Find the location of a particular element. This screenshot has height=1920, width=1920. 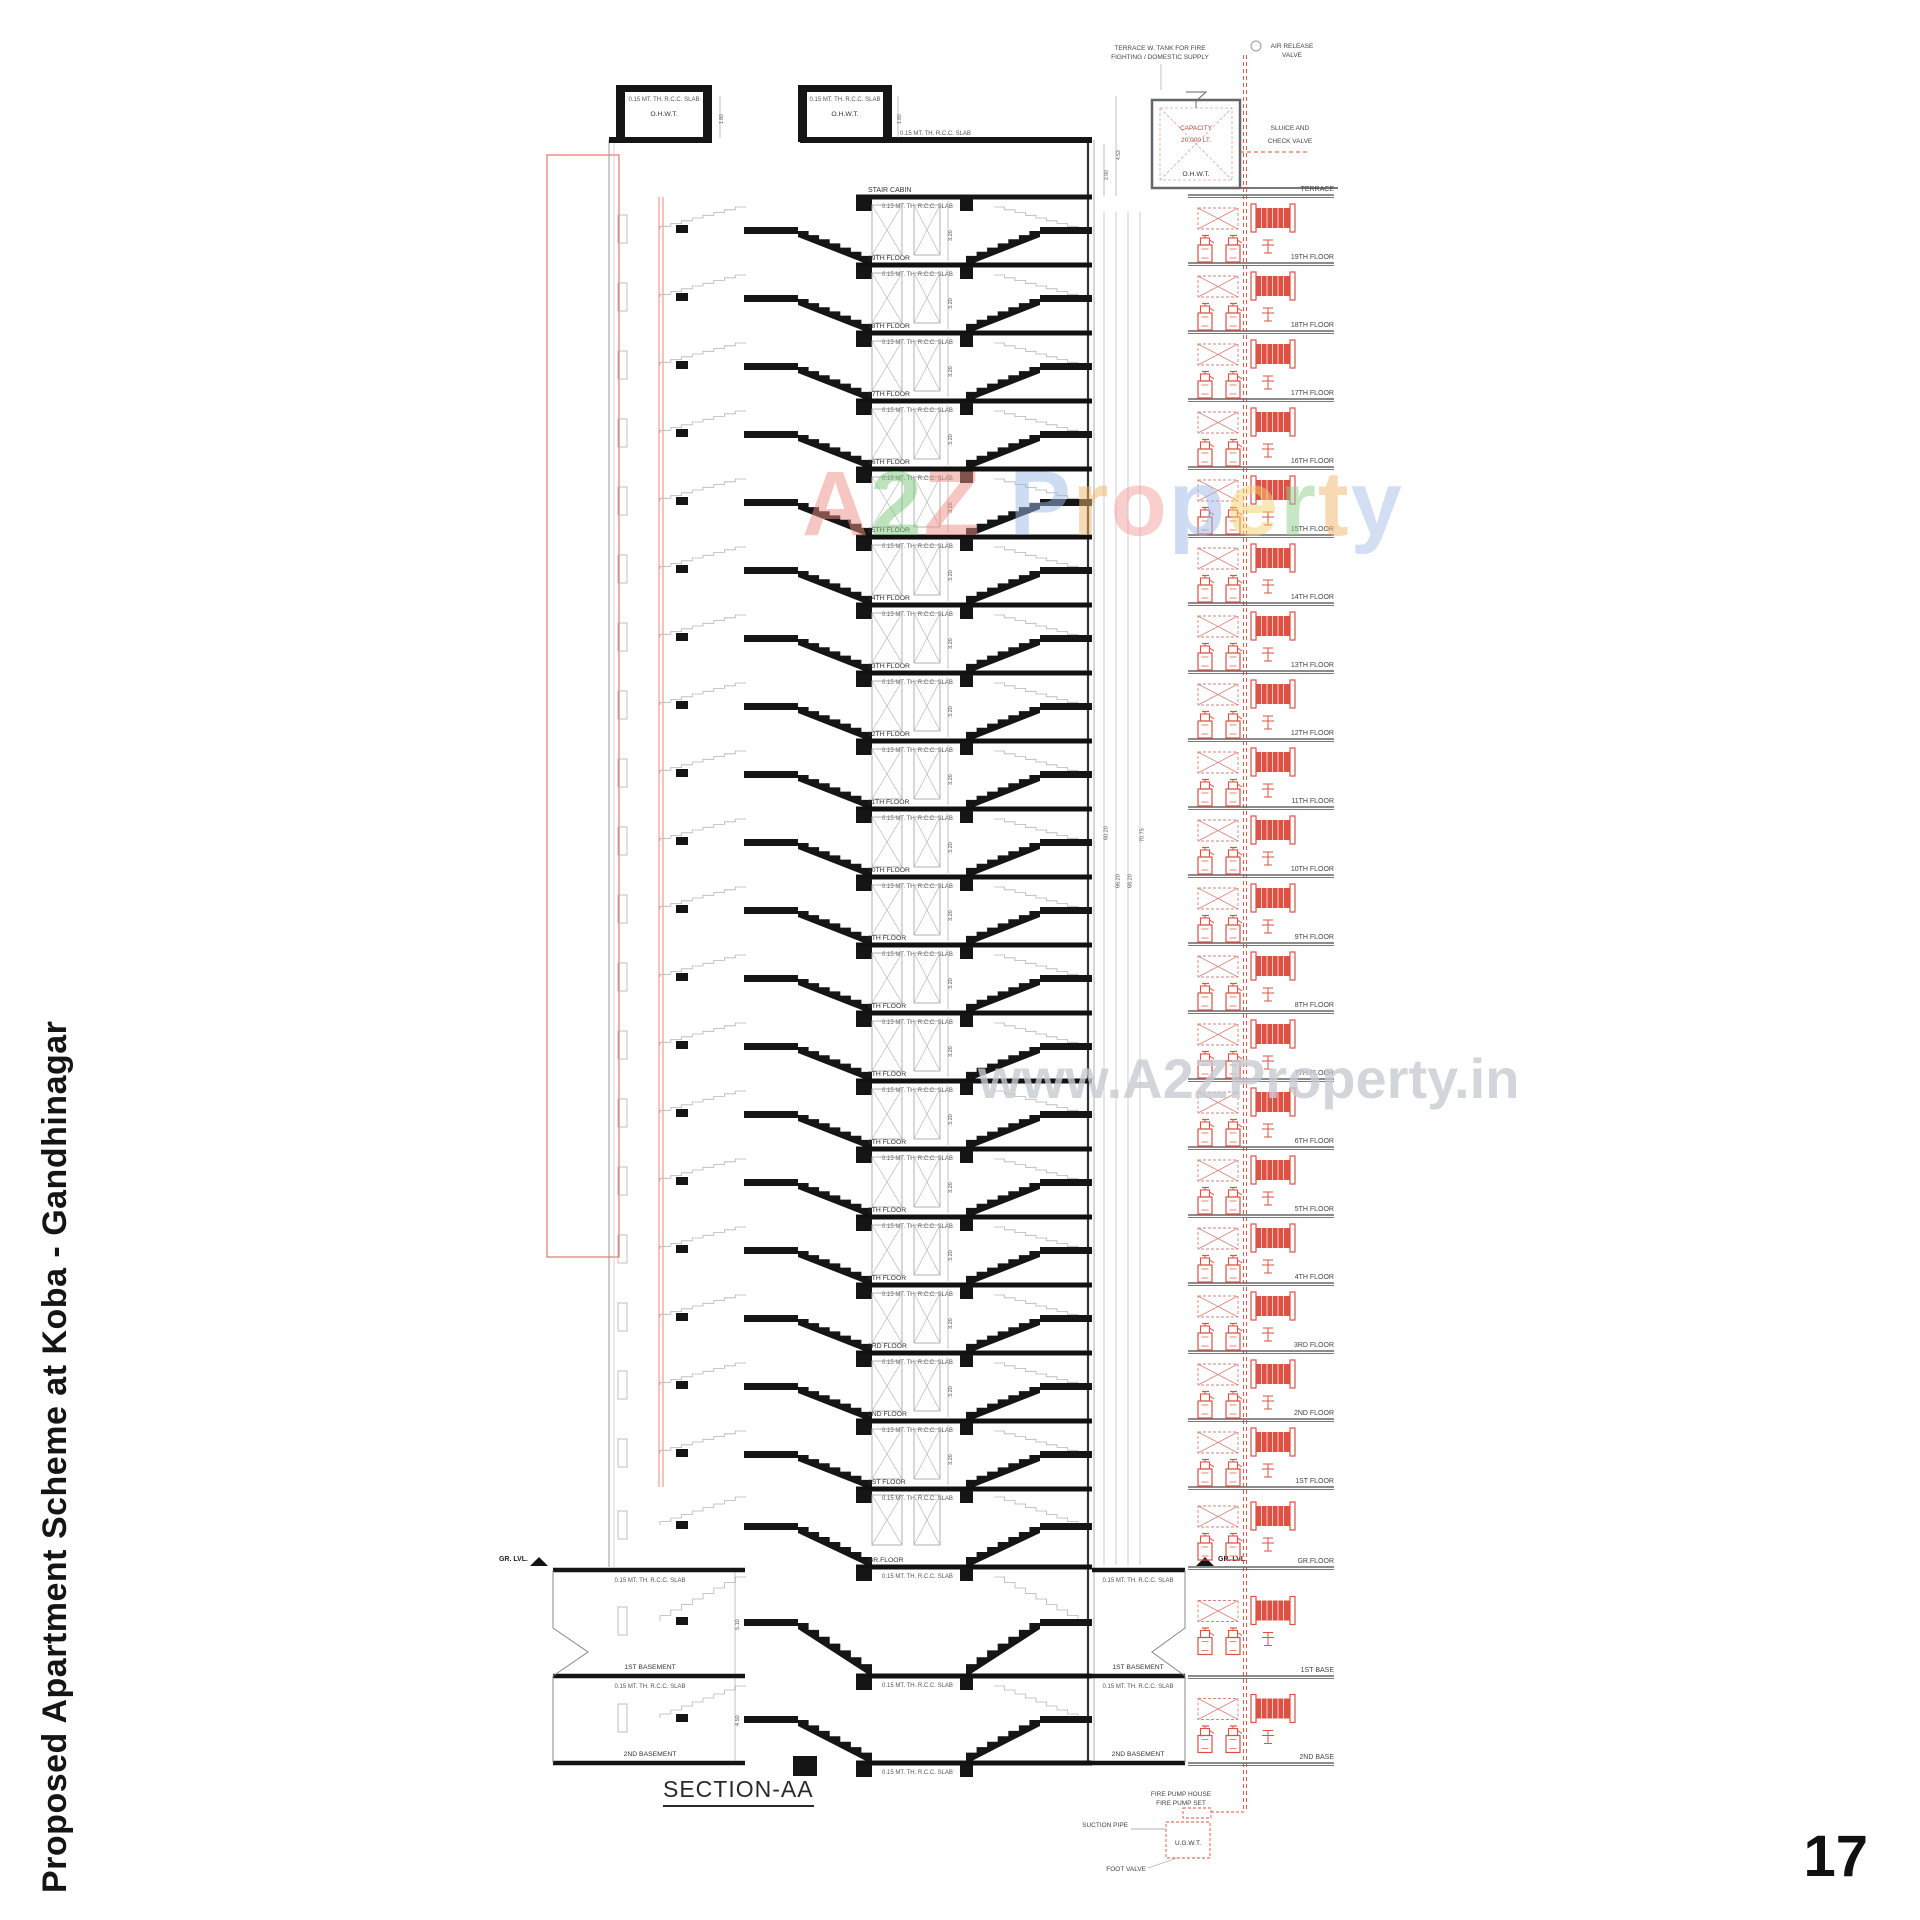

wall-window is located at coordinates (622, 1385).